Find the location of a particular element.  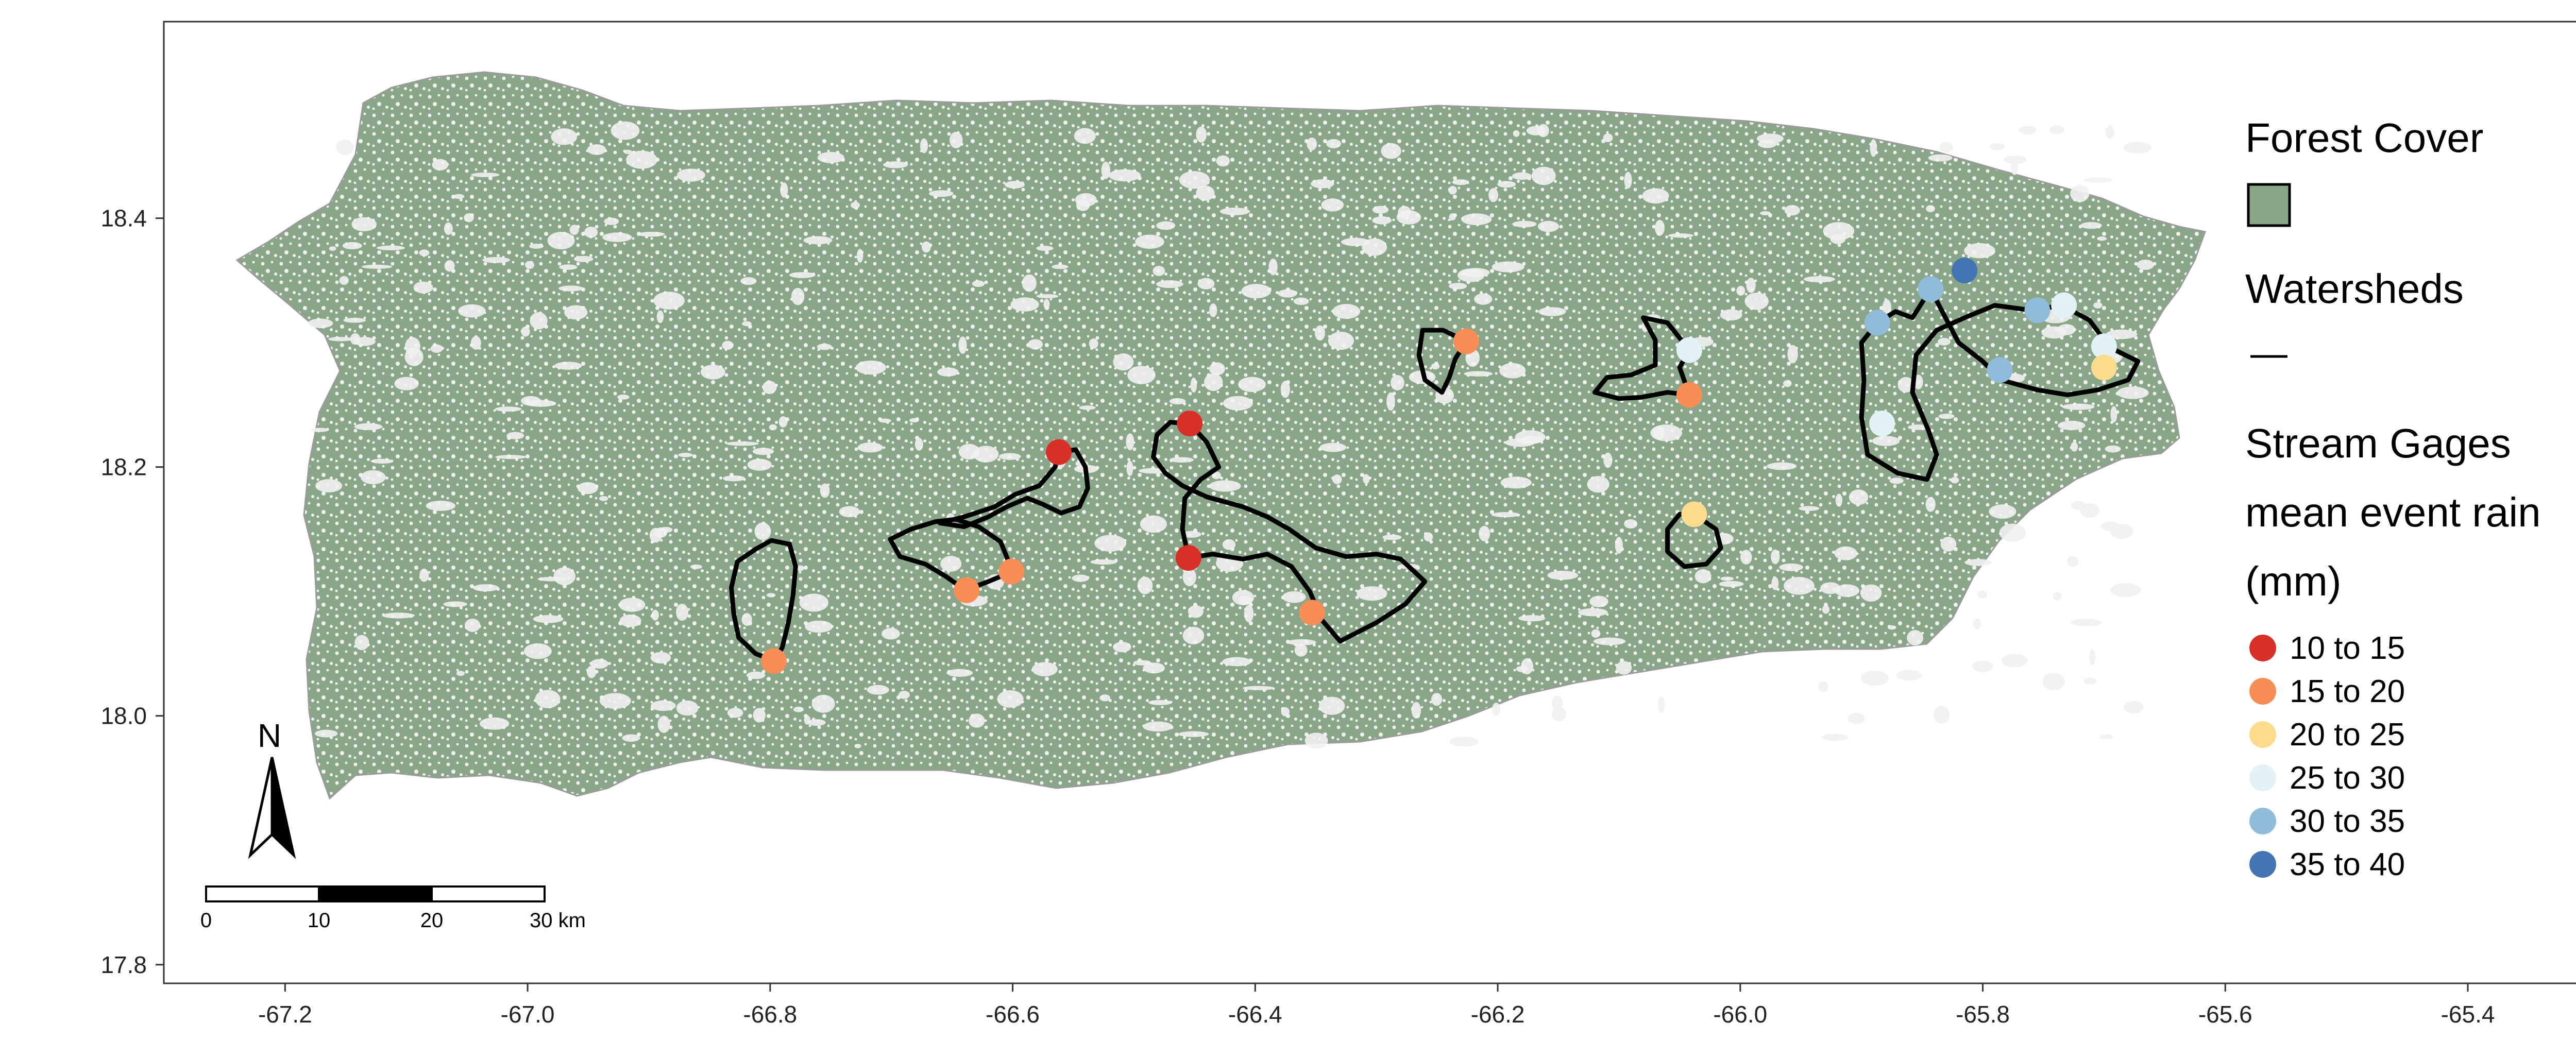

legend-class-label: 25 to 30 is located at coordinates (2347, 778).